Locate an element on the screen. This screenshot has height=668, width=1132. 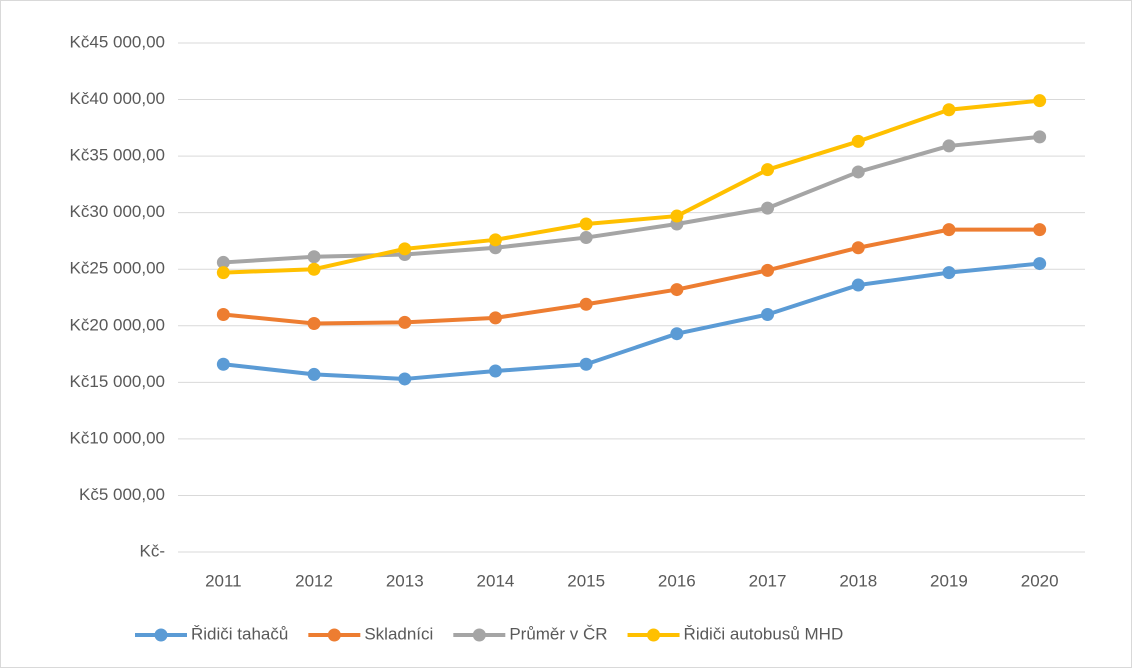
legend-label: Řidiči autobusů MHD is located at coordinates (764, 633).